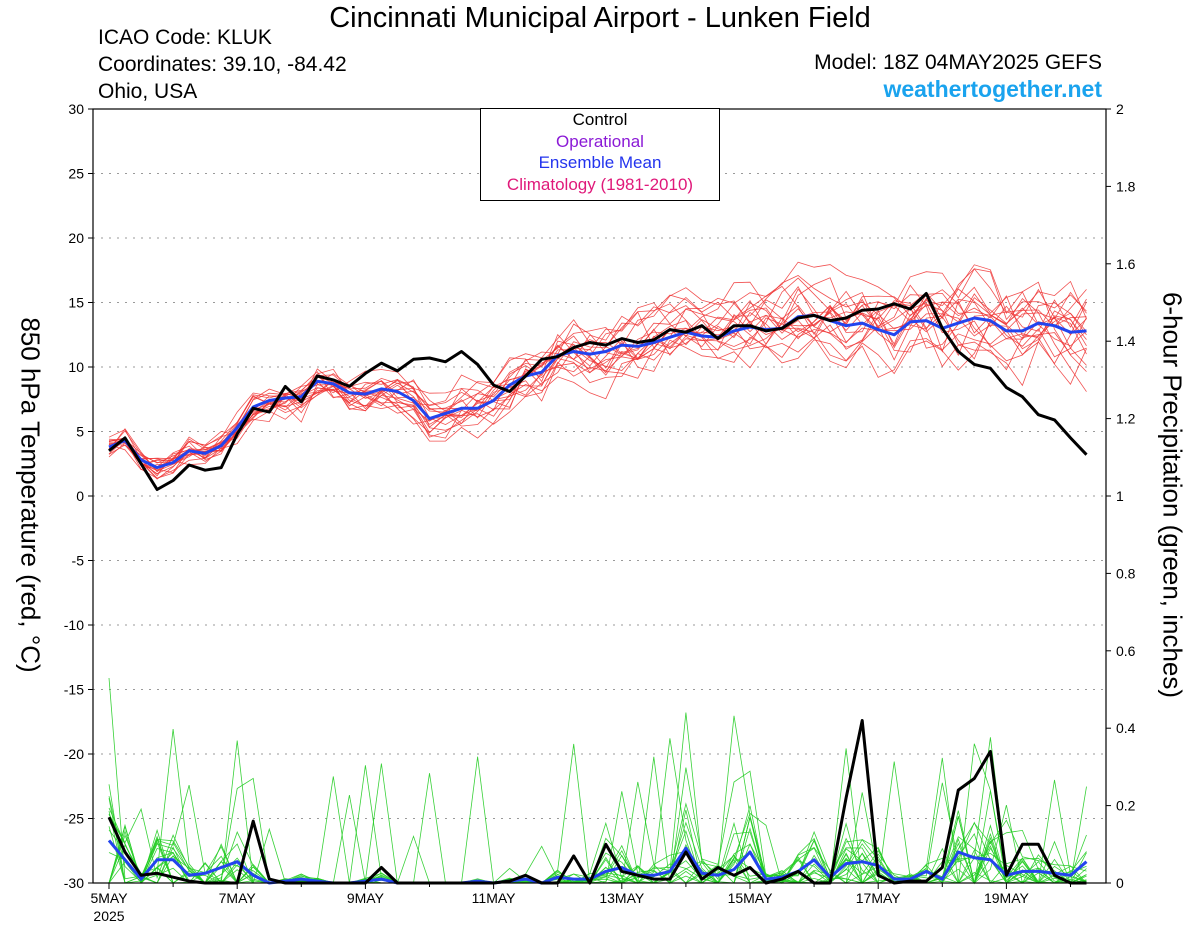 The width and height of the screenshot is (1200, 927). Describe the element at coordinates (1007, 898) in the screenshot. I see `x-tick-label: 19MAY` at that location.